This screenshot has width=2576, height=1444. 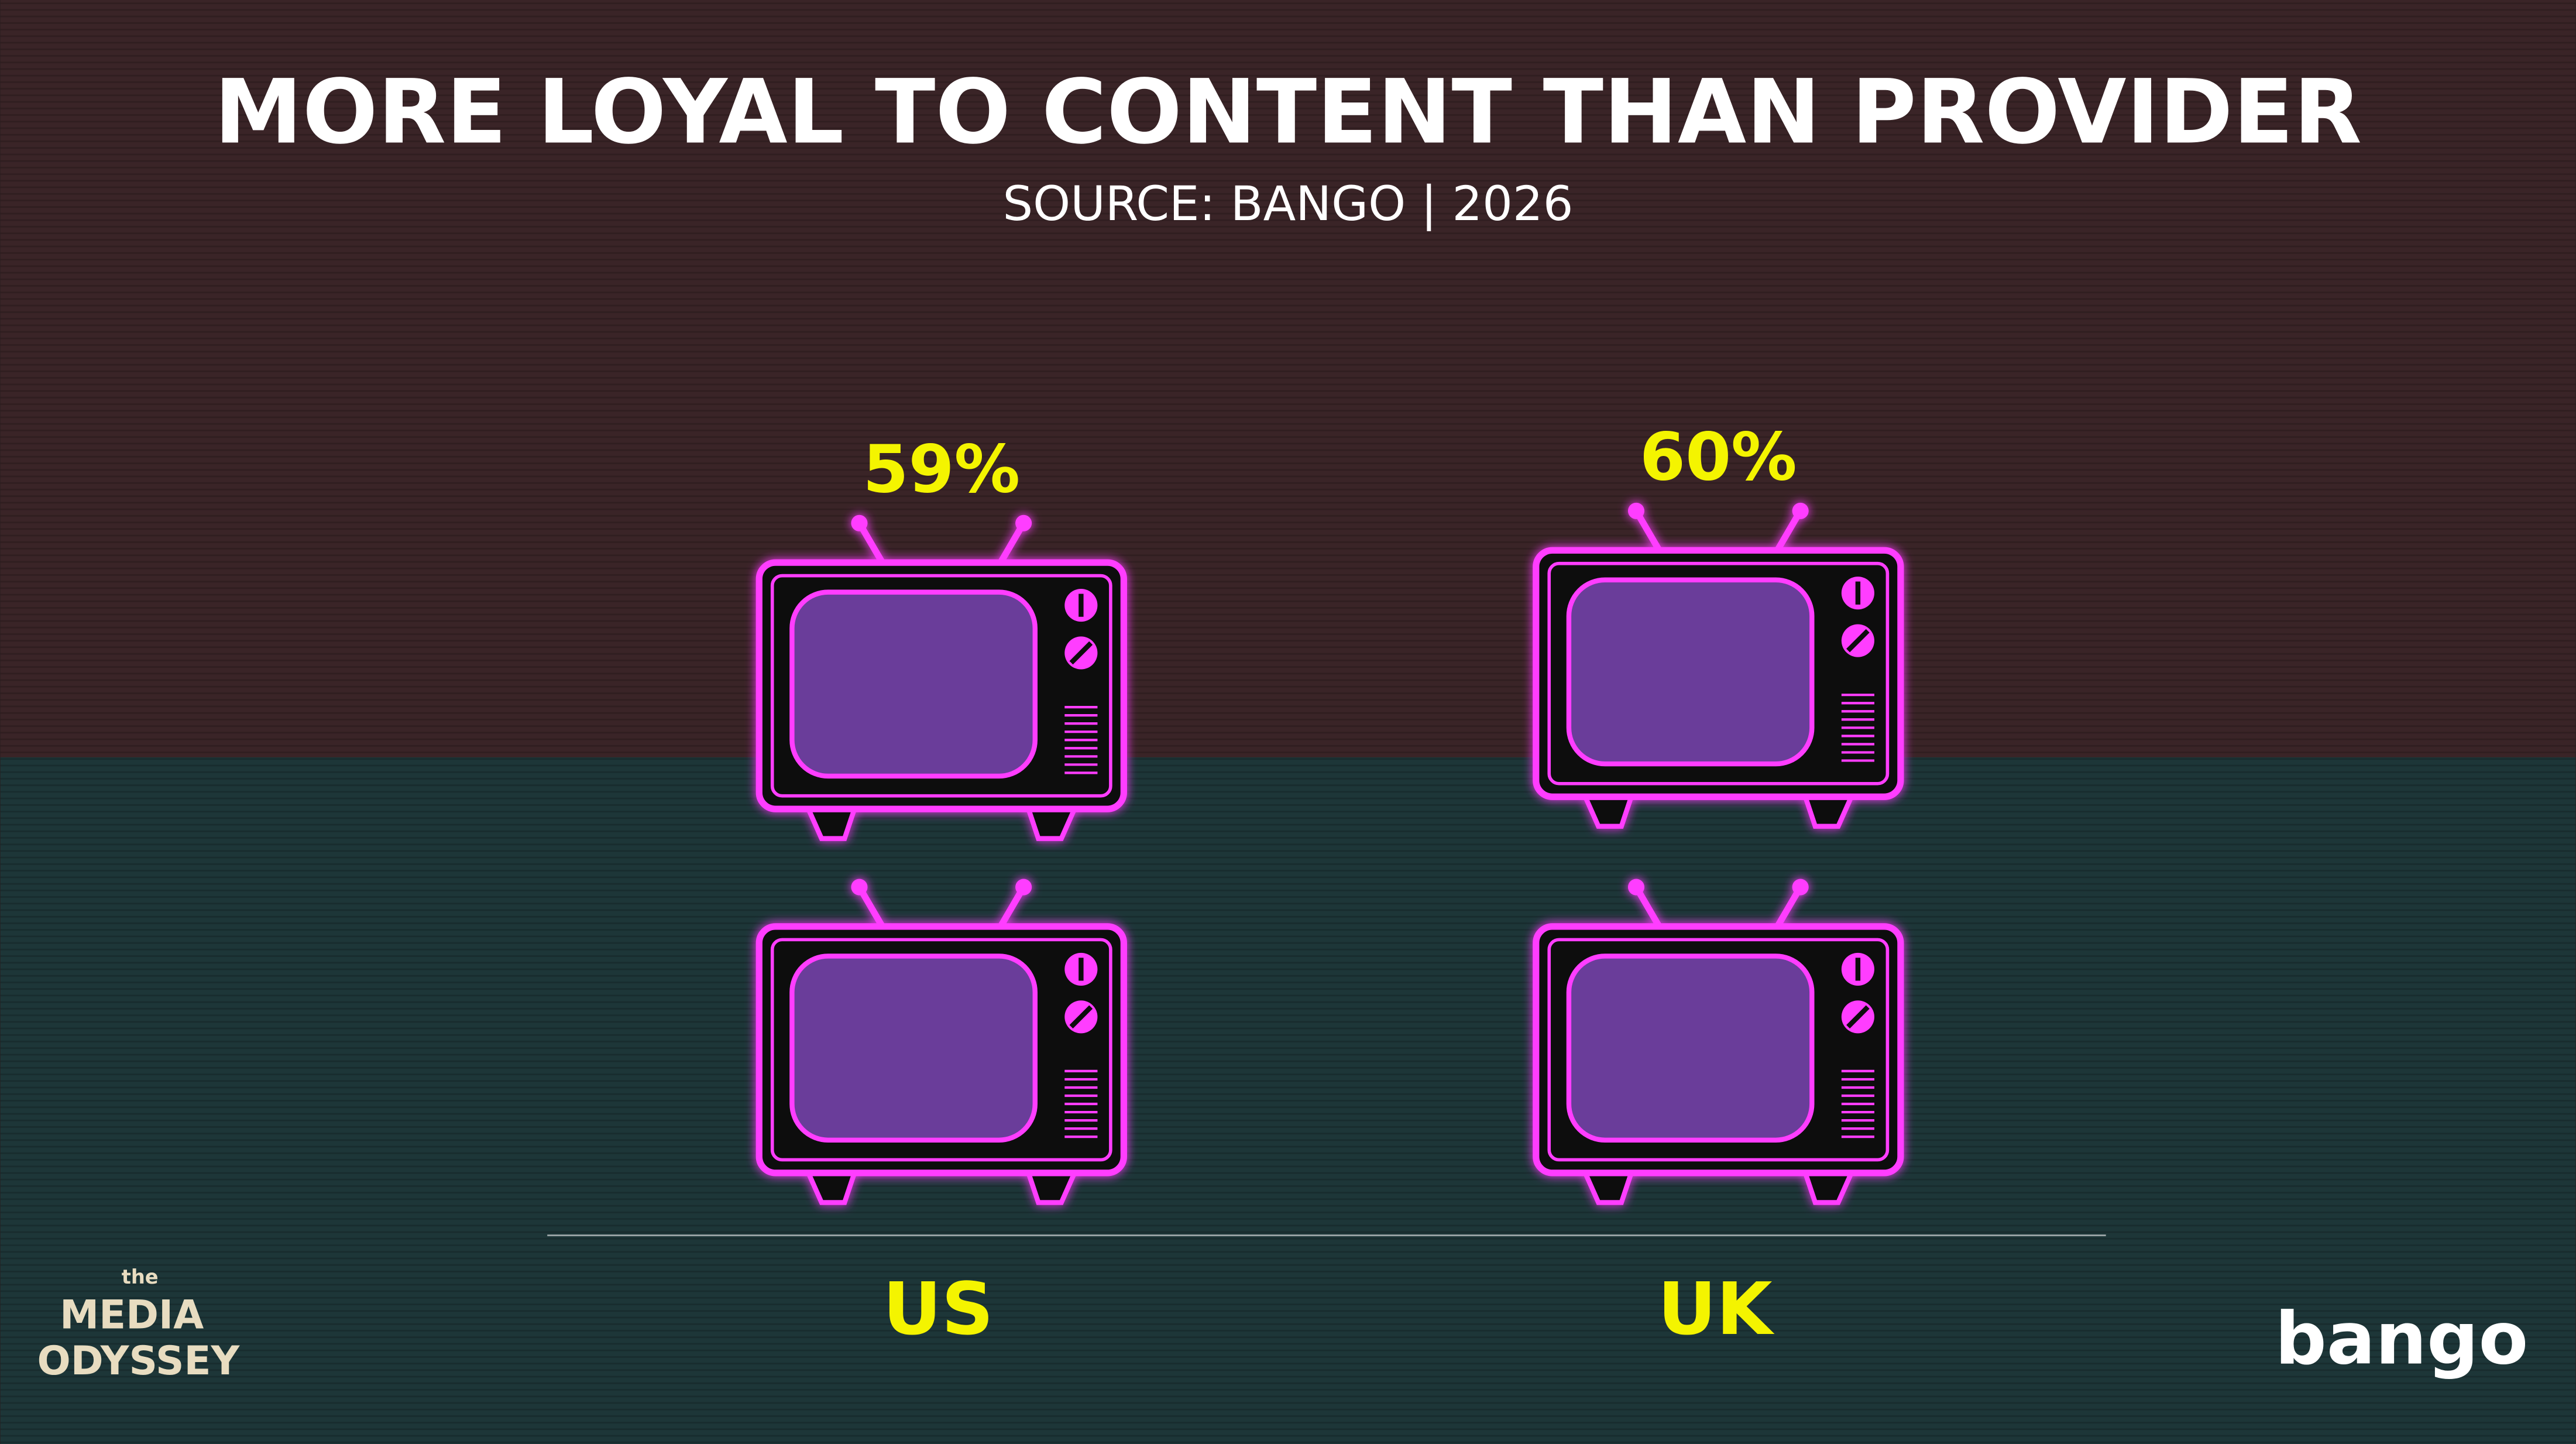 I want to click on x-tick-label: US, so click(x=938, y=1309).